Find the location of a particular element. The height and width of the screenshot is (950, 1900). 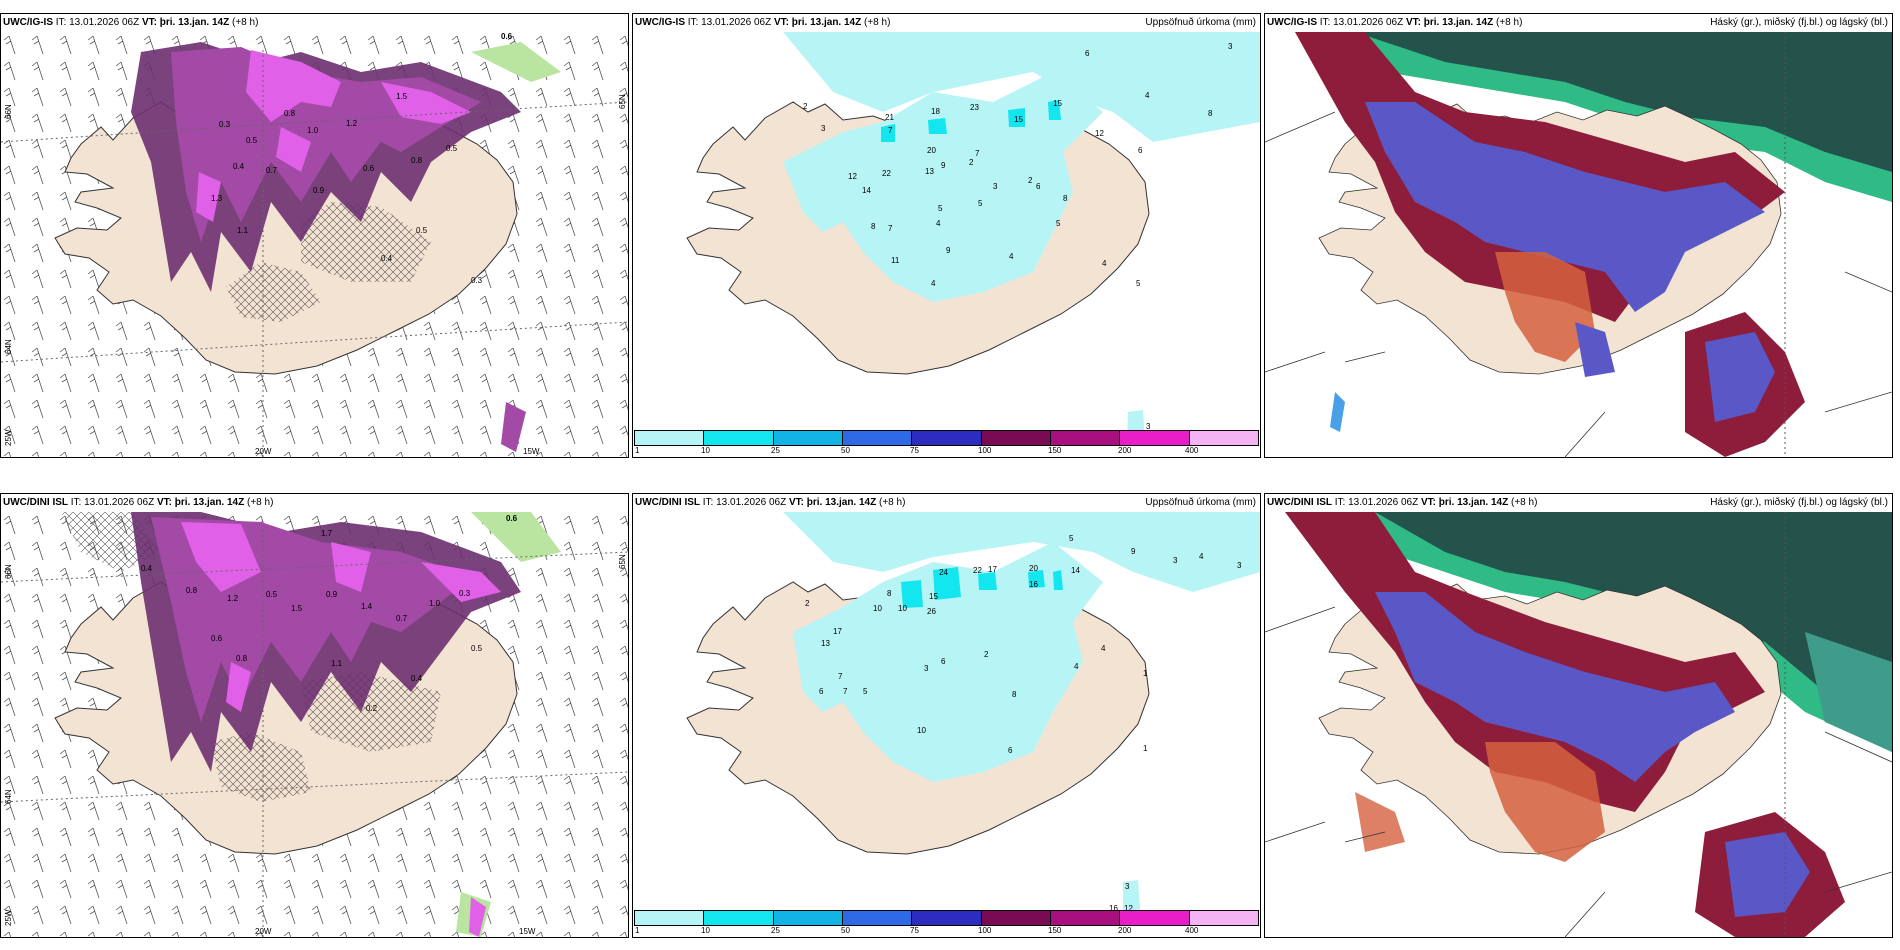

rate-value: 0.7 is located at coordinates (402, 618).